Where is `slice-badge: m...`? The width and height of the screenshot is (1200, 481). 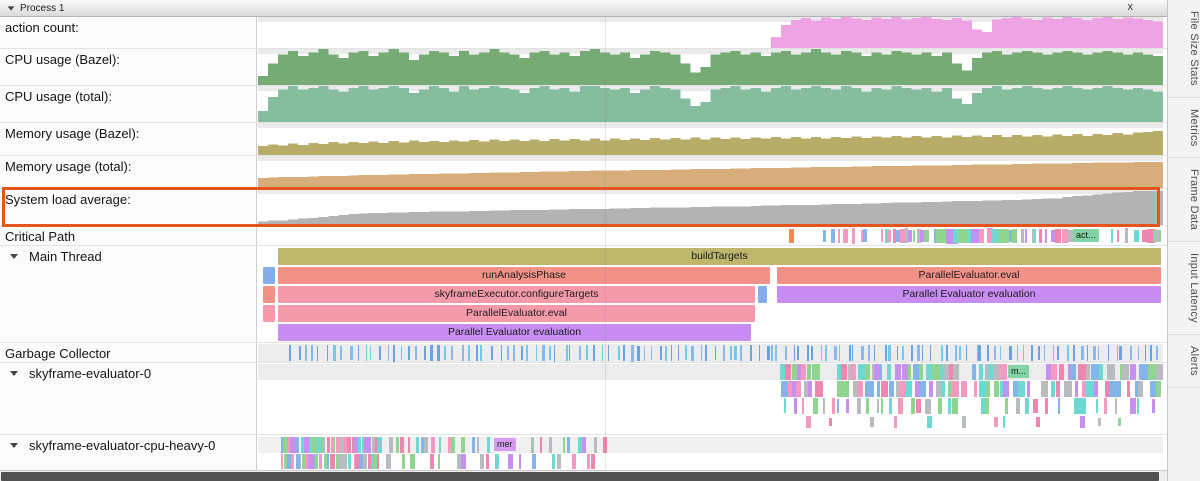 slice-badge: m... is located at coordinates (1018, 371).